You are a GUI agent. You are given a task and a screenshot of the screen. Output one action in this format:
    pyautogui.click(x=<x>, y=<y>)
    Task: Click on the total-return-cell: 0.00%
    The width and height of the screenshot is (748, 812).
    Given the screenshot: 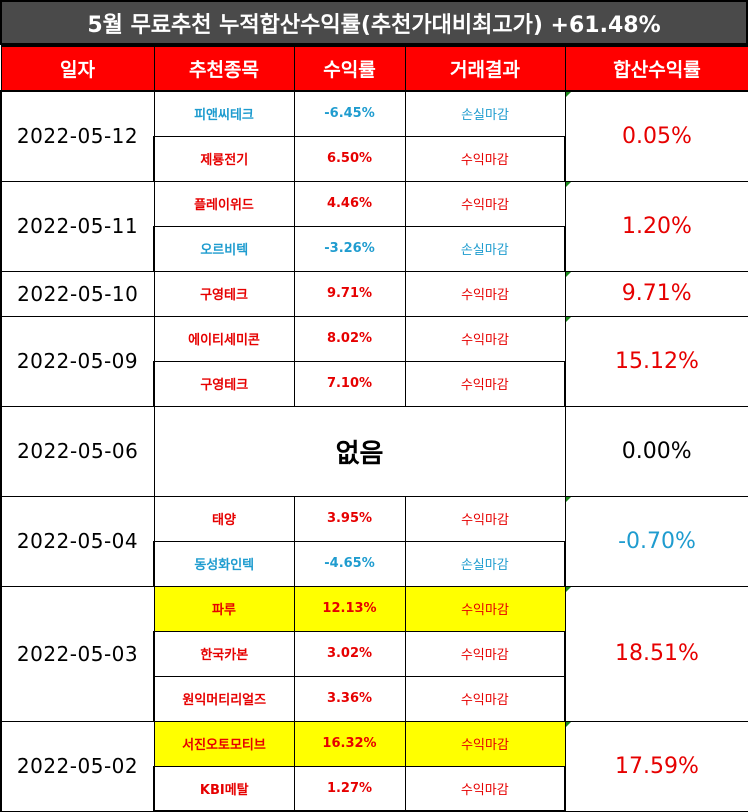 What is the action you would take?
    pyautogui.click(x=656, y=451)
    